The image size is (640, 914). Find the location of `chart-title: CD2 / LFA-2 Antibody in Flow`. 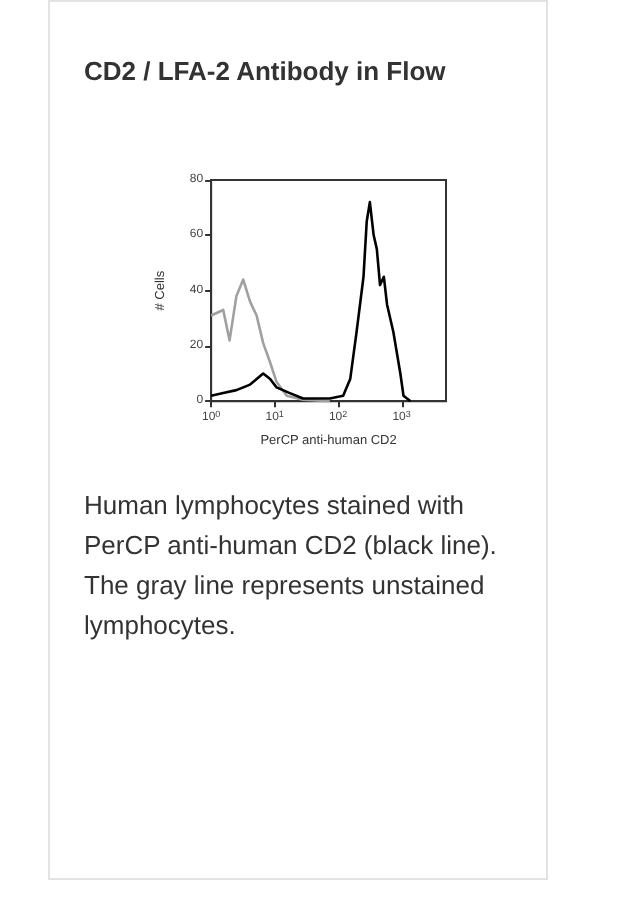

chart-title: CD2 / LFA-2 Antibody in Flow is located at coordinates (266, 72).